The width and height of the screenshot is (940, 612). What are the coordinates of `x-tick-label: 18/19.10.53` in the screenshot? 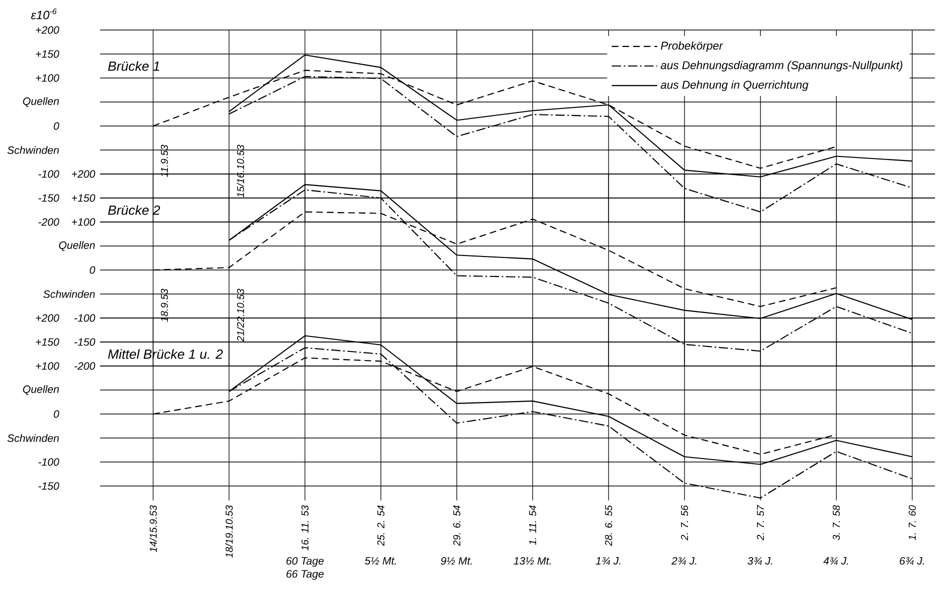 It's located at (229, 531).